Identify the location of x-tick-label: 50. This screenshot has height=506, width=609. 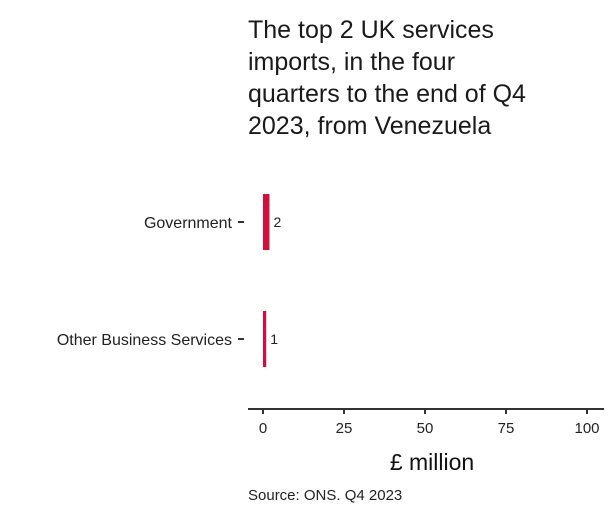
(425, 428).